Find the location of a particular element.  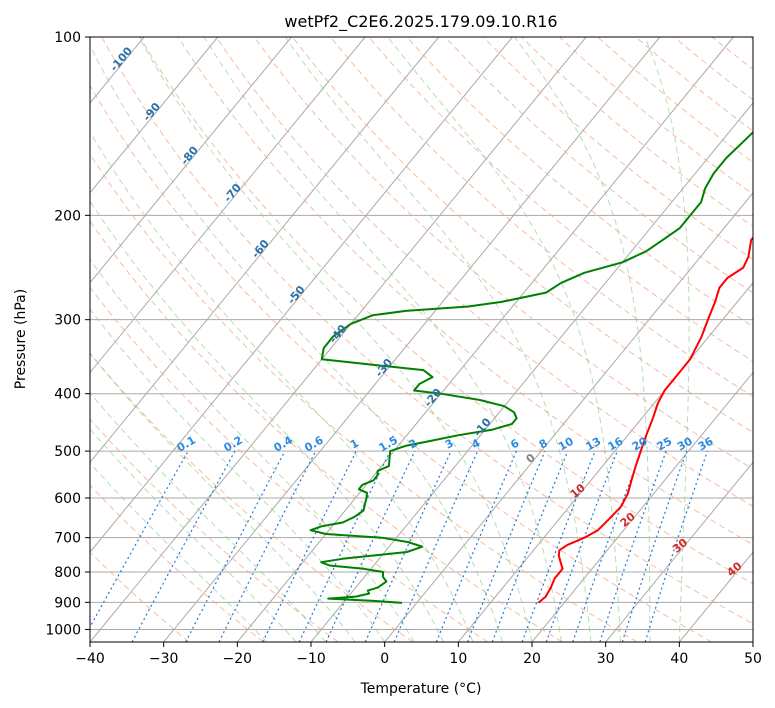

y-tick-label: 900 is located at coordinates (67, 603).